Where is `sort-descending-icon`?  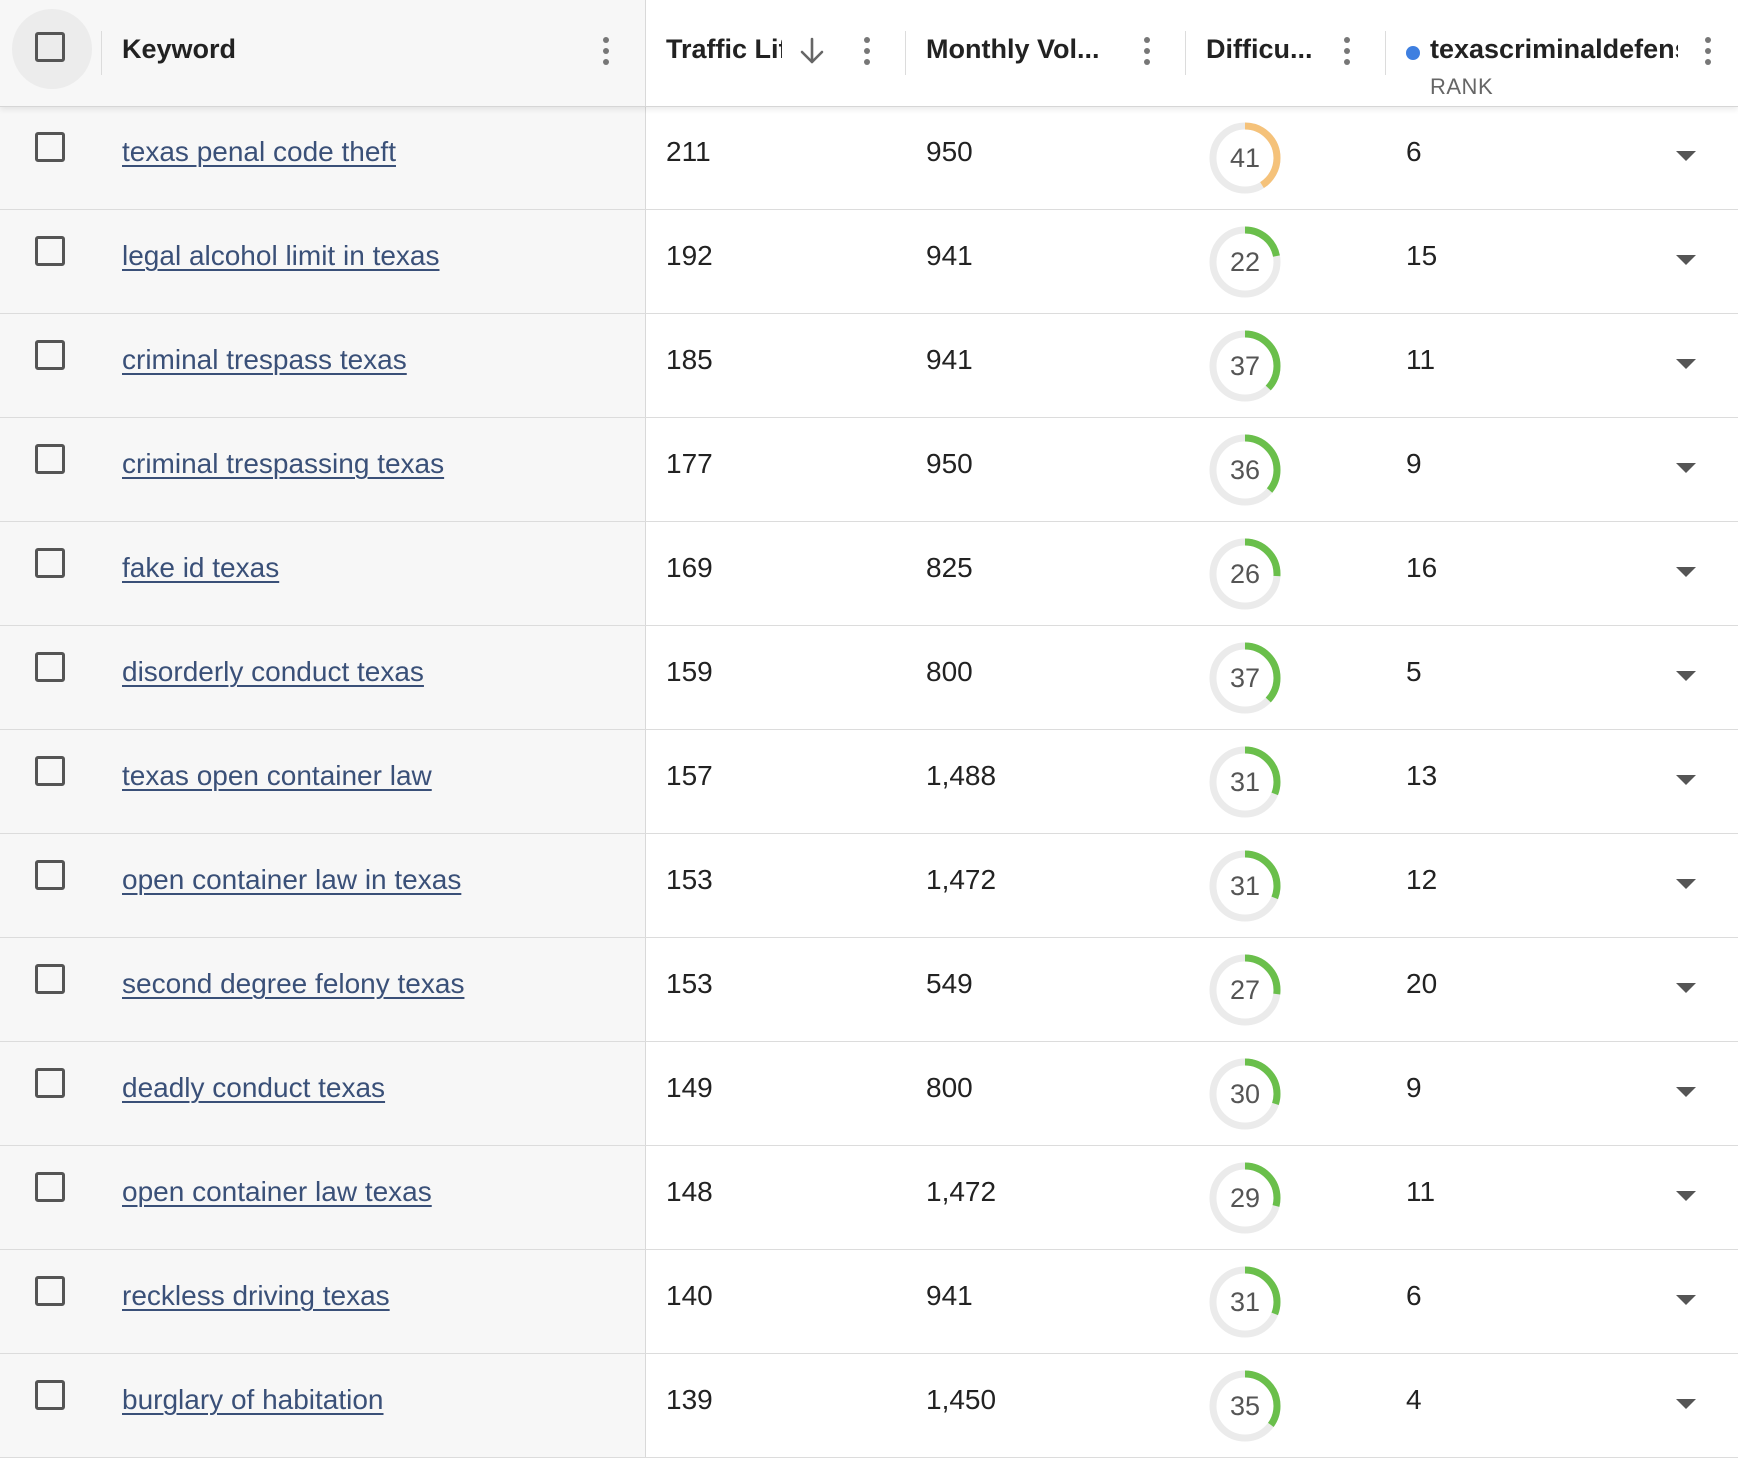
sort-descending-icon is located at coordinates (812, 51).